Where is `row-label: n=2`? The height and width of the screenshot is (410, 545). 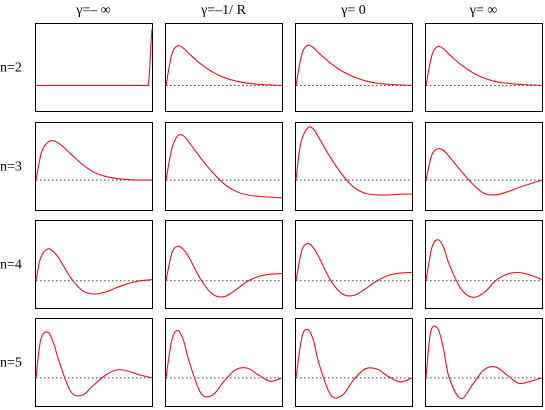 row-label: n=2 is located at coordinates (11, 67).